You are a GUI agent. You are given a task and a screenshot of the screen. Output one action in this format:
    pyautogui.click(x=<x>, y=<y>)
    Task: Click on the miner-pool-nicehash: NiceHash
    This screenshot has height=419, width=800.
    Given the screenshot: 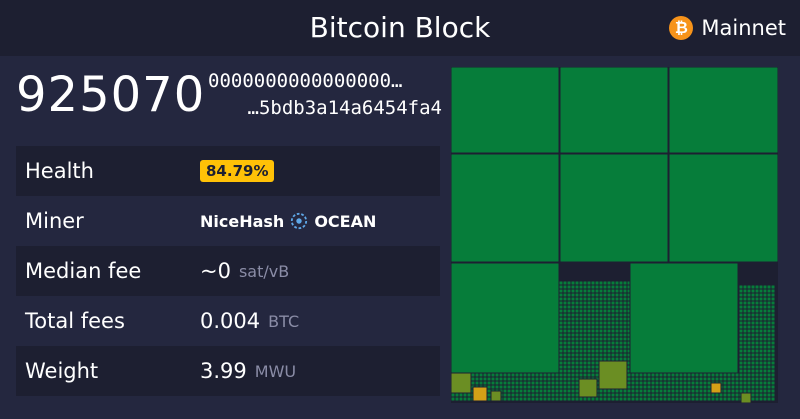 What is the action you would take?
    pyautogui.click(x=242, y=221)
    